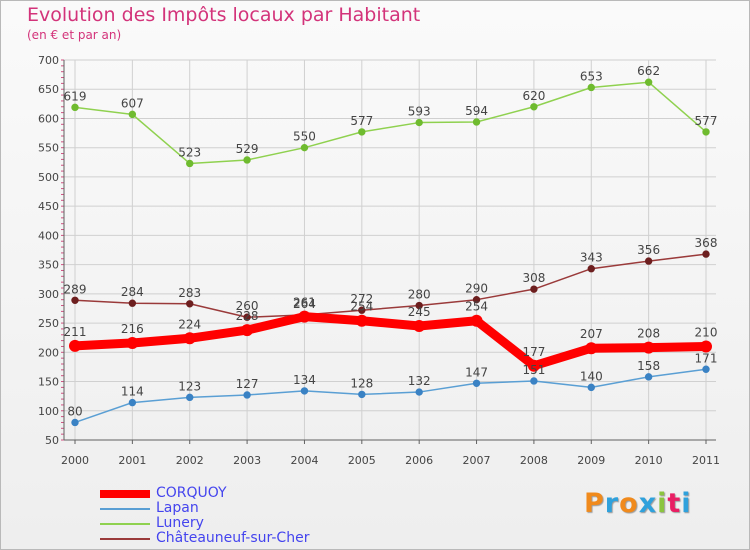 The height and width of the screenshot is (550, 750). I want to click on point-lunery-2010, so click(648, 82).